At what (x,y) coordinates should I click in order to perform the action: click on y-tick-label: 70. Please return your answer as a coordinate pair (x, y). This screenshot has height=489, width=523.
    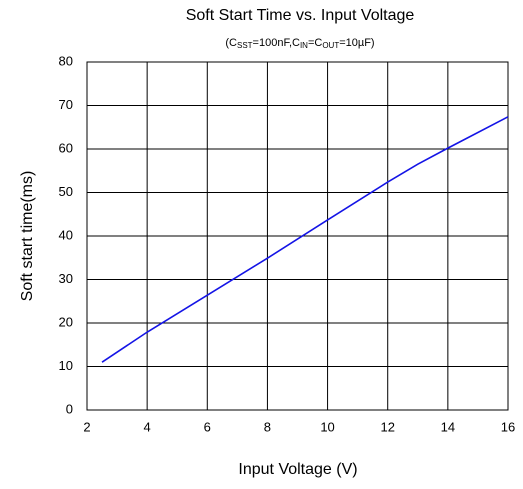
    Looking at the image, I should click on (66, 104).